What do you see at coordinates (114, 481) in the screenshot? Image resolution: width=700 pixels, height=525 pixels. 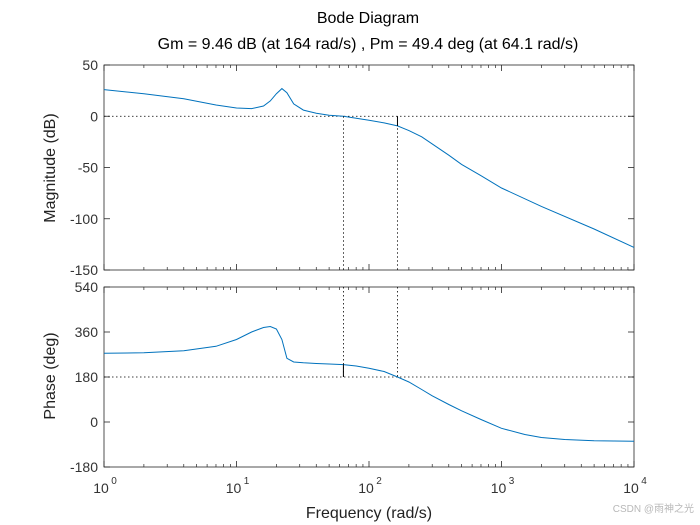 I see `x-tick-exponent: 0` at bounding box center [114, 481].